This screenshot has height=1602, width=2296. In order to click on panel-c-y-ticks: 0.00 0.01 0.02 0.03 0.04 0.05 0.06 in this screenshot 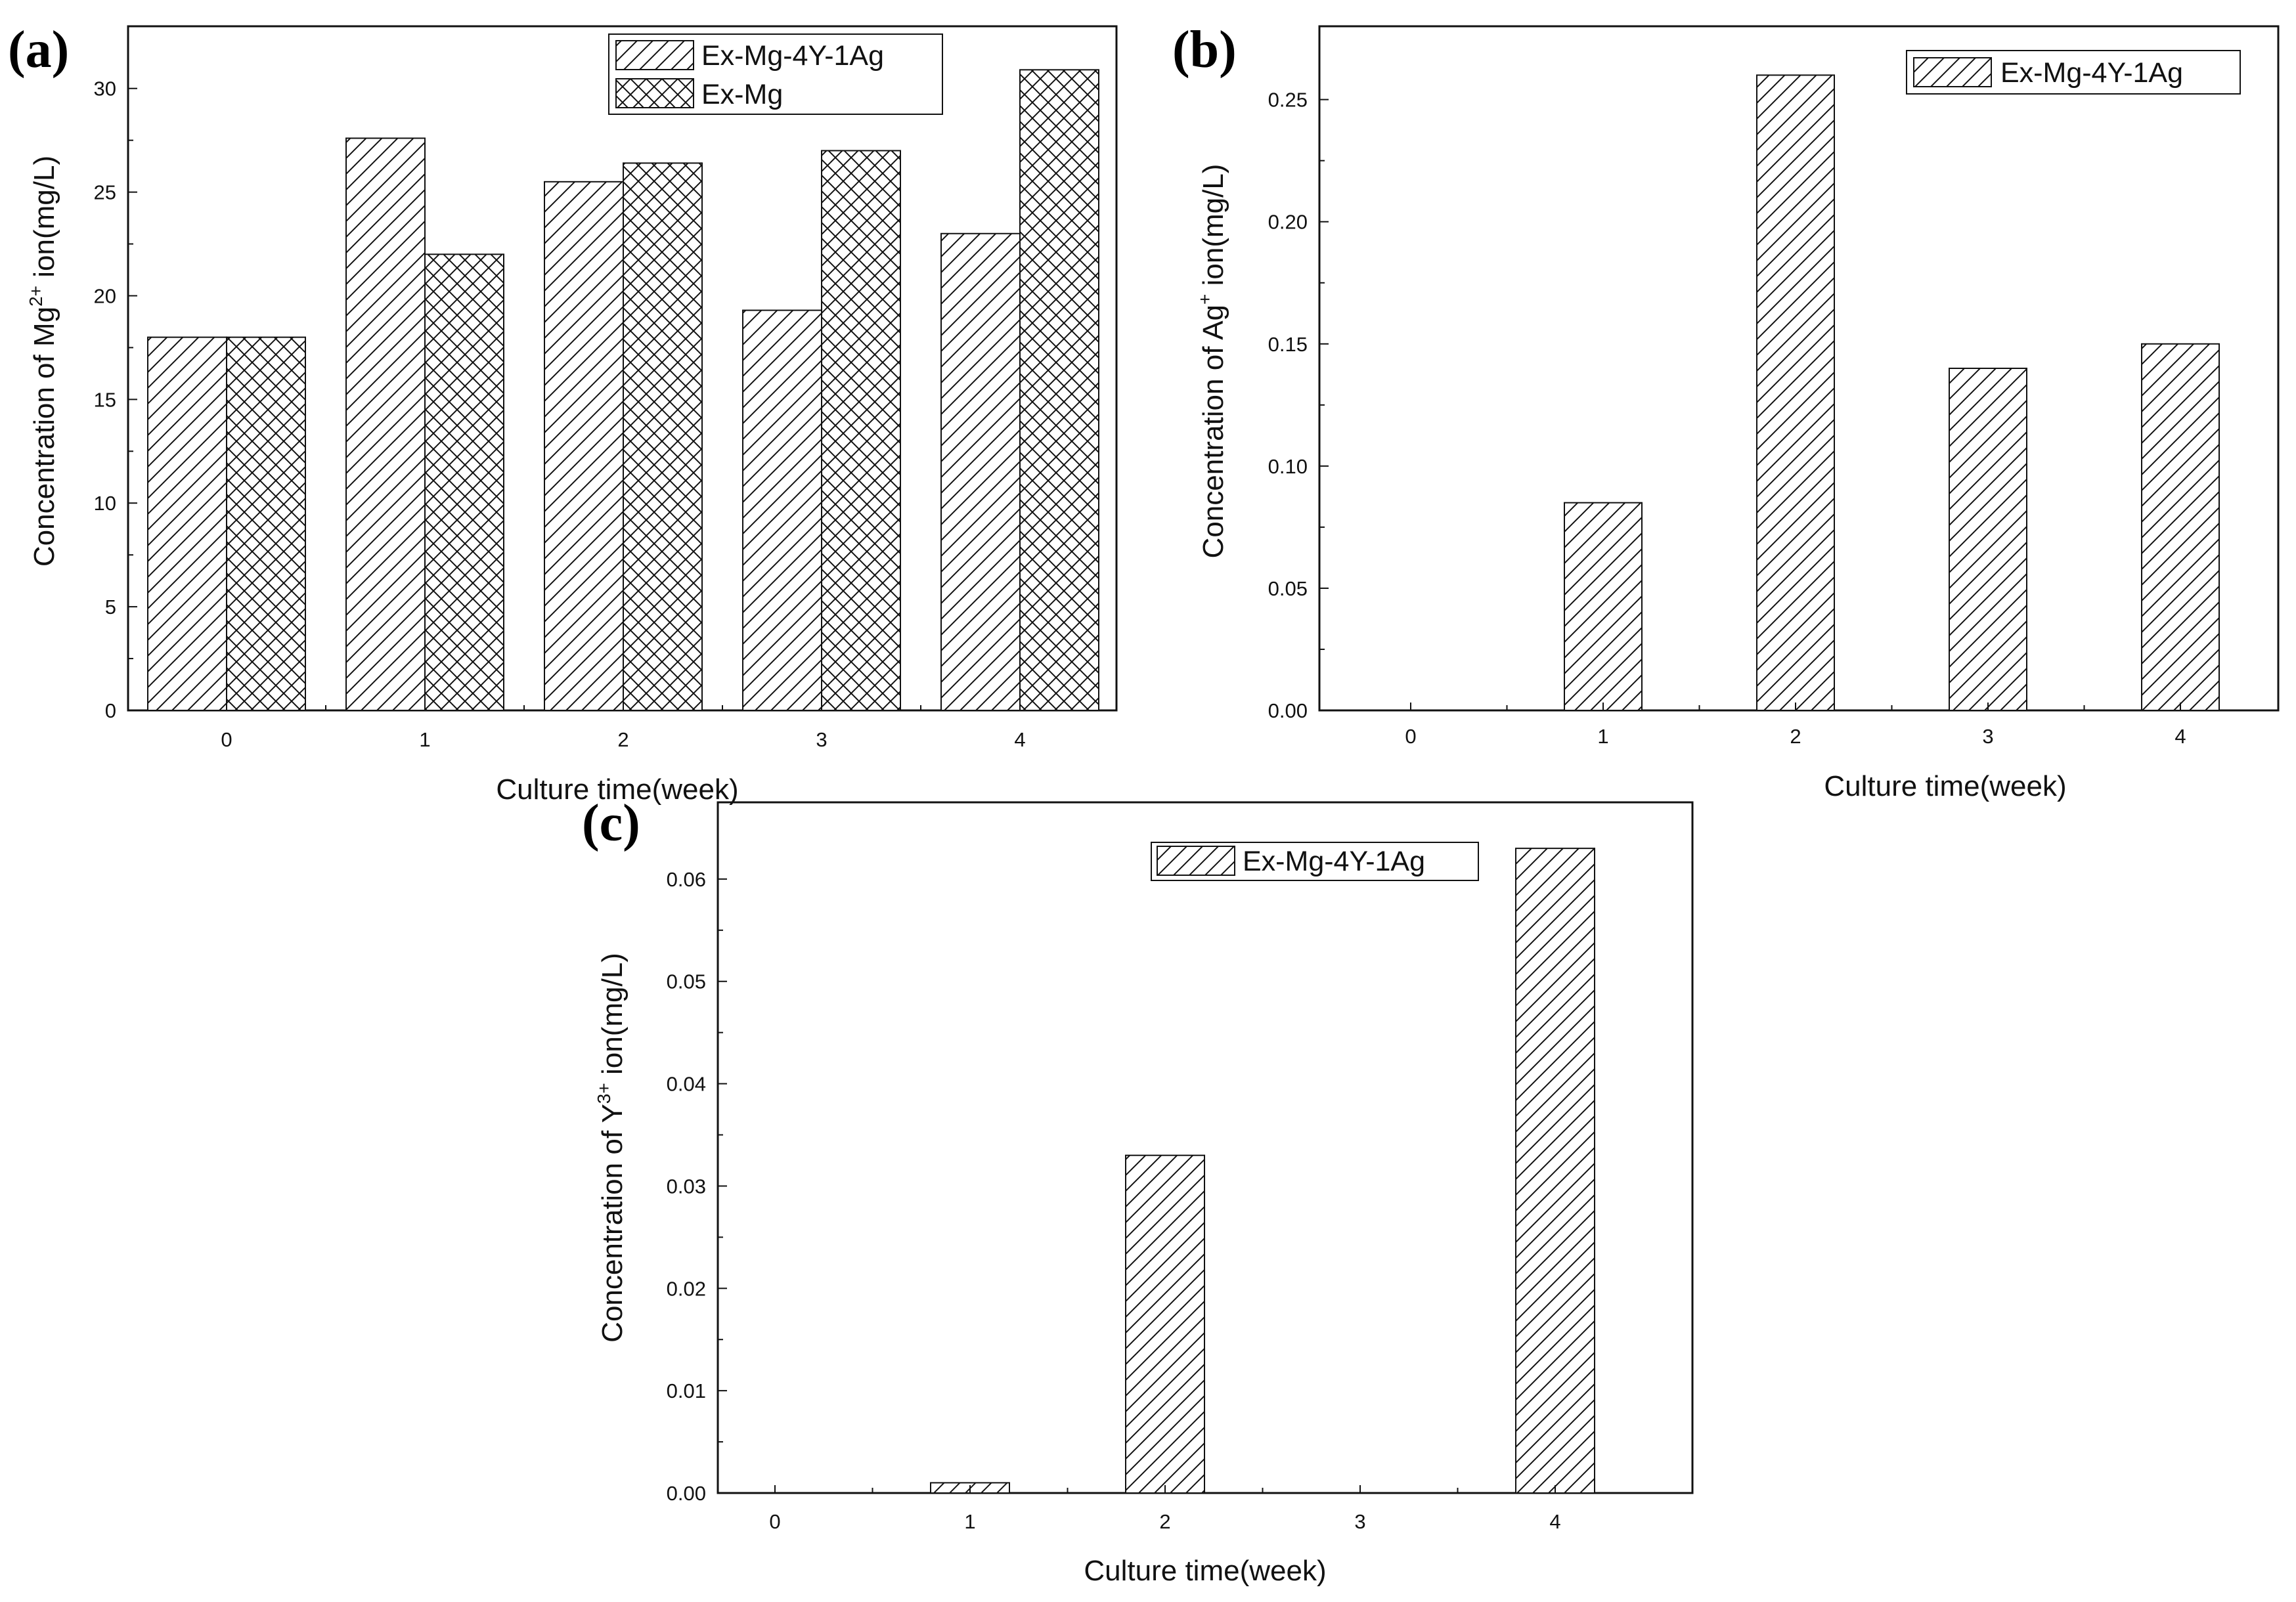, I will do `click(697, 1186)`.